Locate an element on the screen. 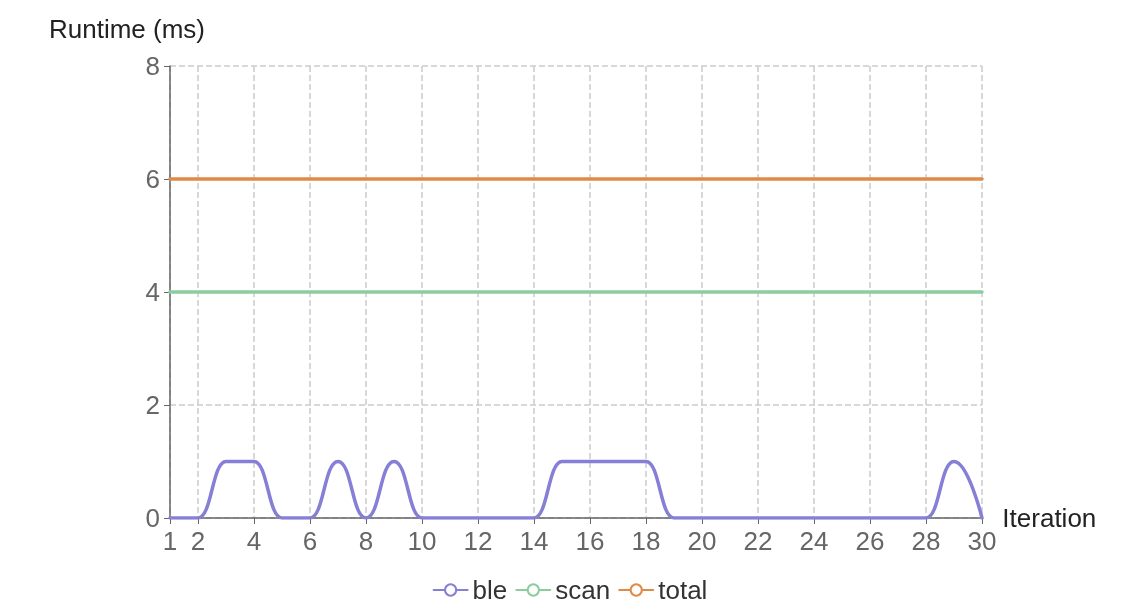 The image size is (1140, 616). x-tick-label: 20 is located at coordinates (702, 541).